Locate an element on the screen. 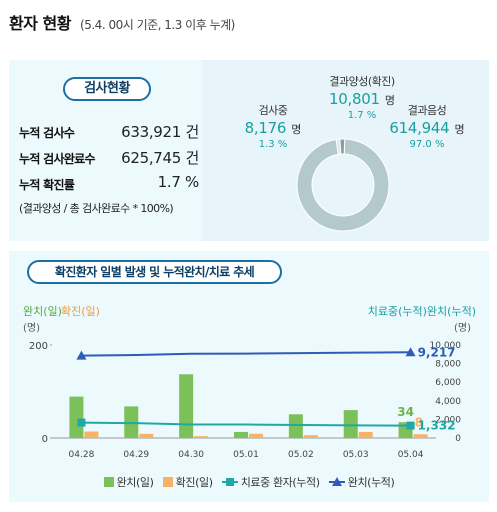 This screenshot has height=512, width=497. annotation-treating: 1,332 is located at coordinates (437, 426).